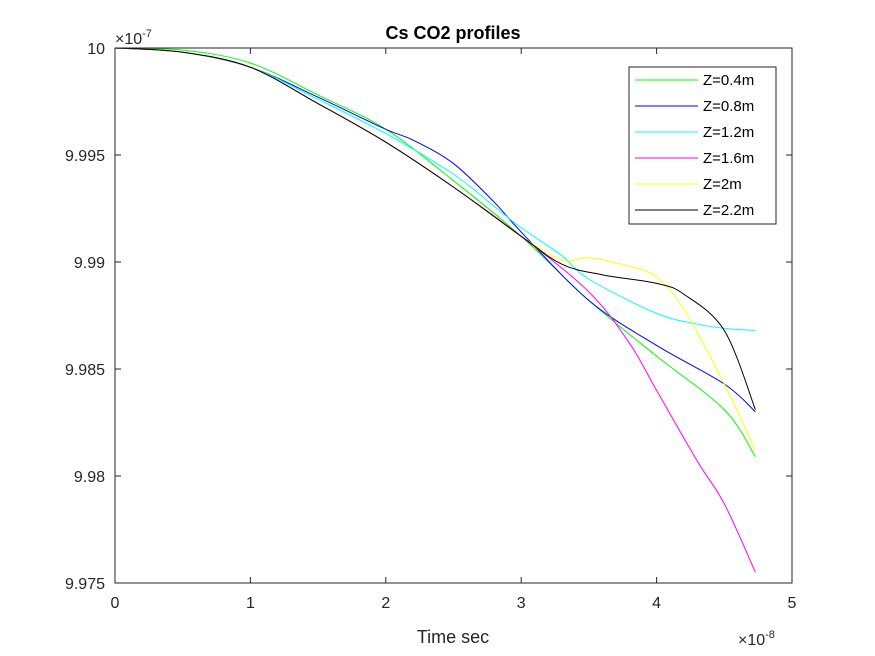 The width and height of the screenshot is (875, 656). What do you see at coordinates (128, 39) in the screenshot?
I see `y-exponent-base: ×10` at bounding box center [128, 39].